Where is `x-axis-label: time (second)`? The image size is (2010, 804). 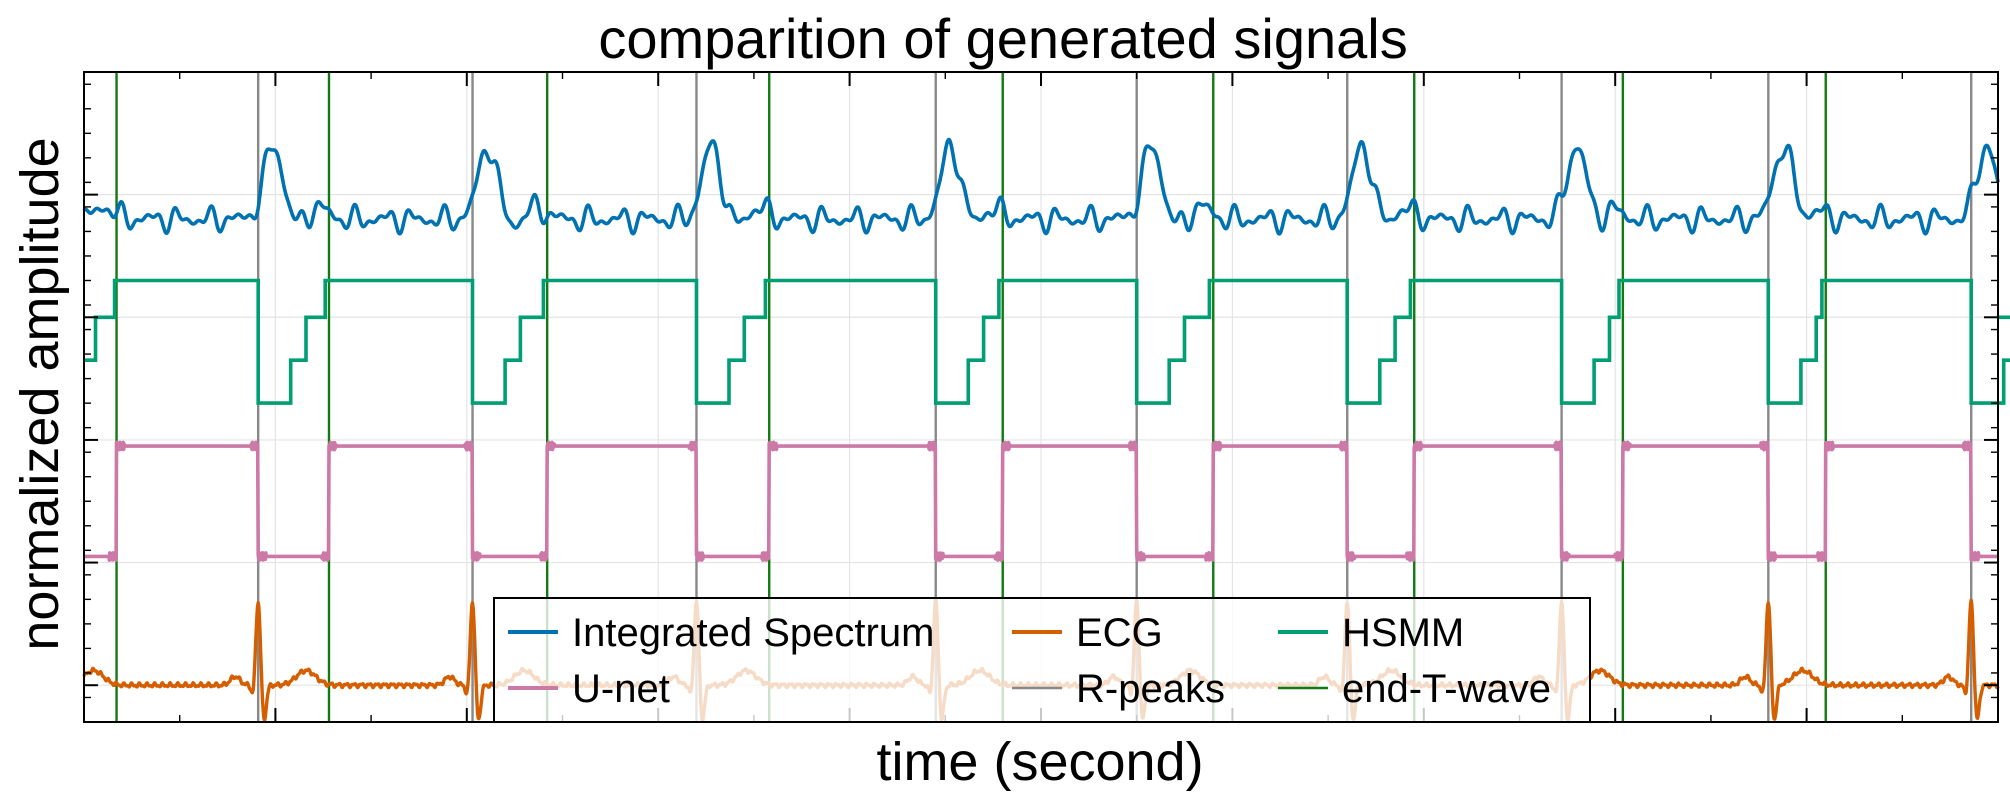 x-axis-label: time (second) is located at coordinates (1039, 762).